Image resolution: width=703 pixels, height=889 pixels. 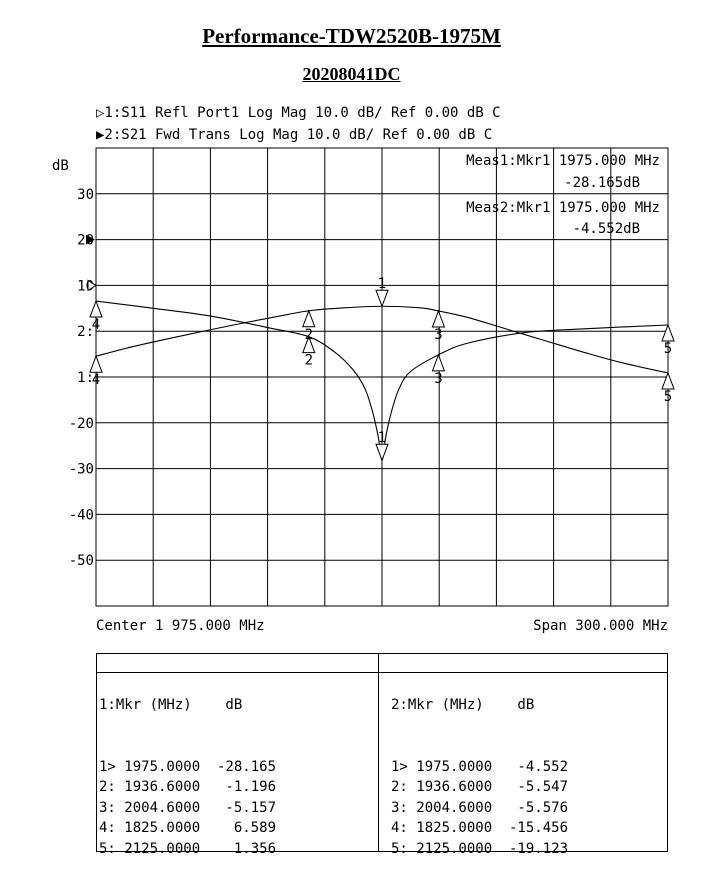 I want to click on table-column-divider, so click(x=378, y=752).